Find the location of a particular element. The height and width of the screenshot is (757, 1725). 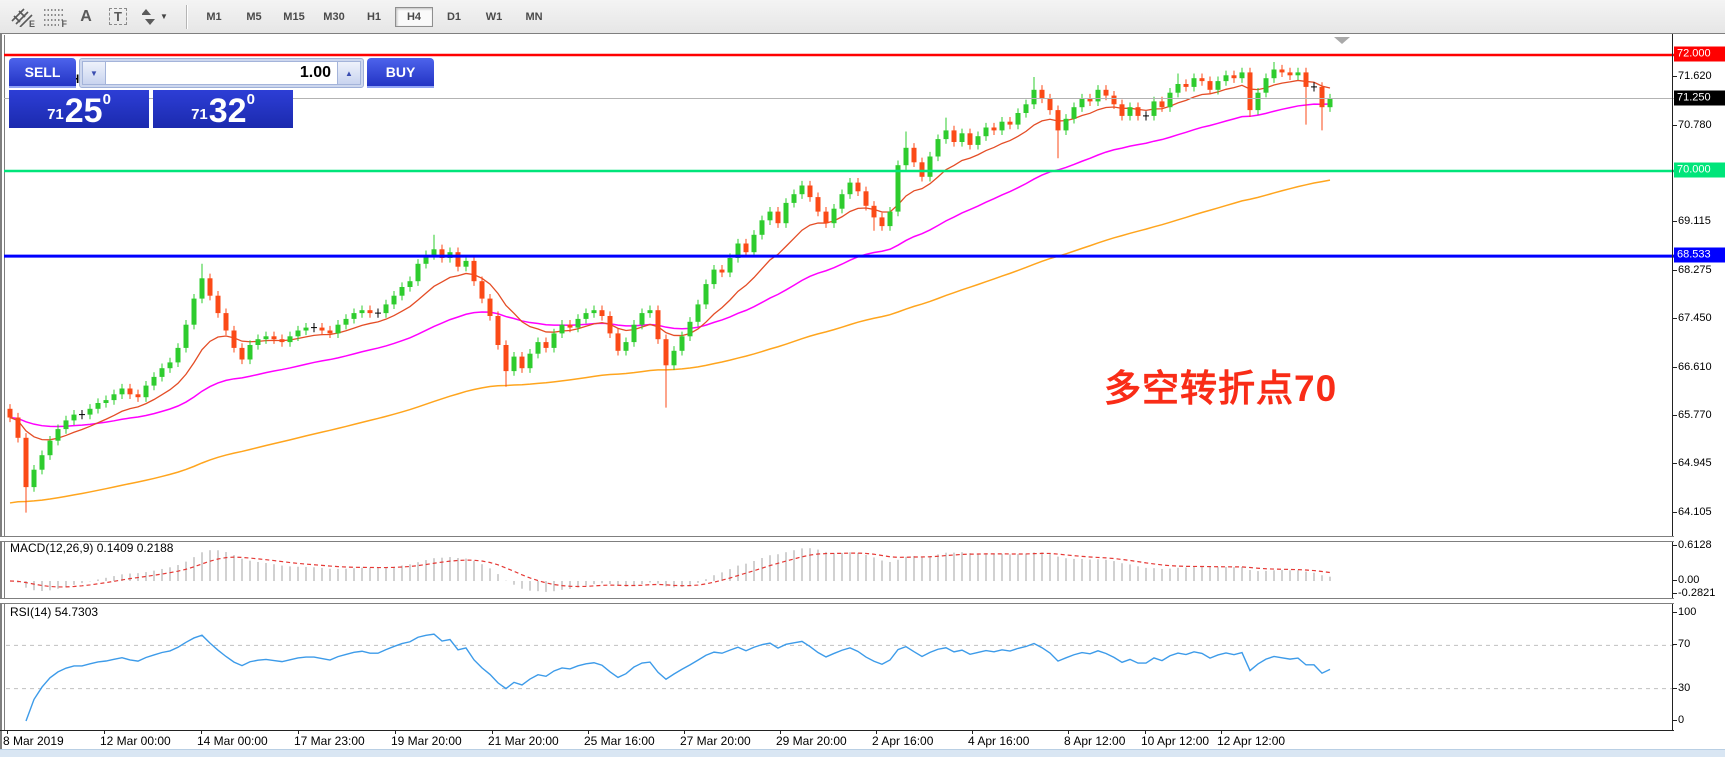

time-axis-label: 12 Mar 00:00 is located at coordinates (135, 741).